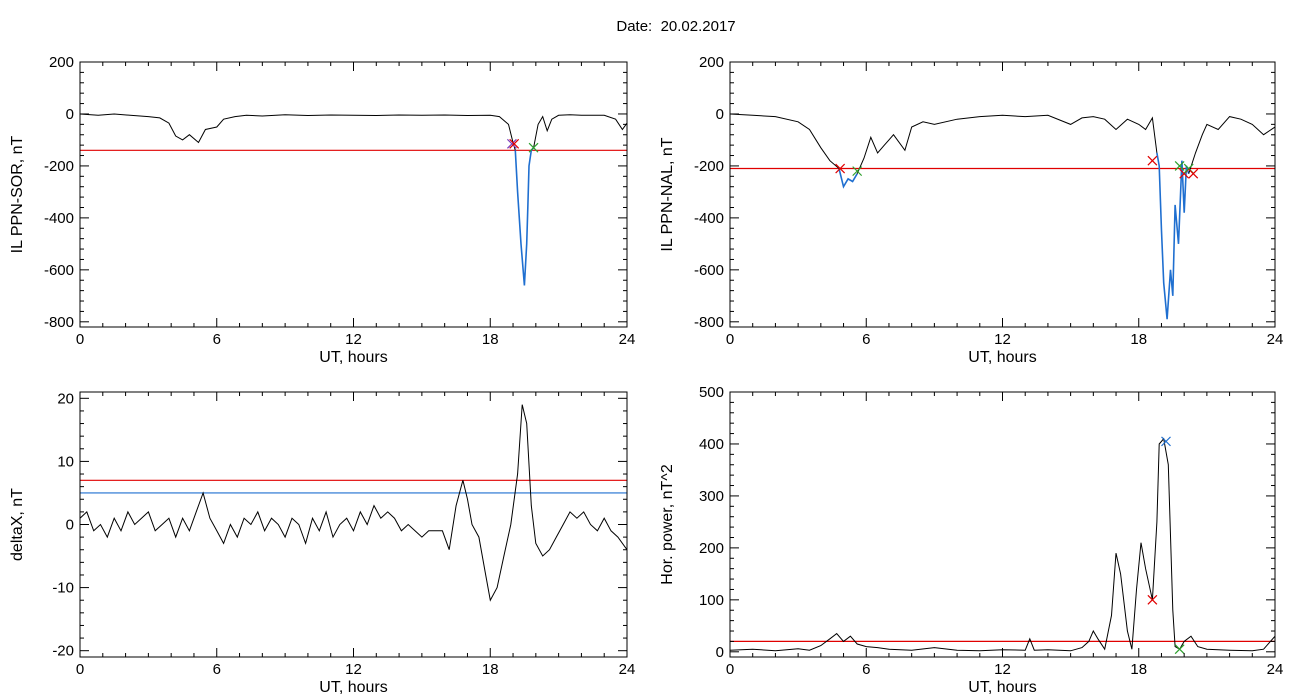 The image size is (1300, 700). Describe the element at coordinates (711, 600) in the screenshot. I see `y-tick-label: 100` at that location.